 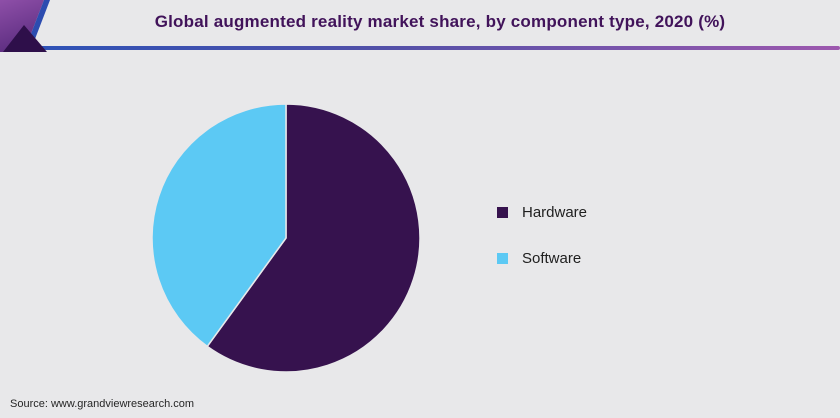 I want to click on header-divider-line, so click(x=420, y=48).